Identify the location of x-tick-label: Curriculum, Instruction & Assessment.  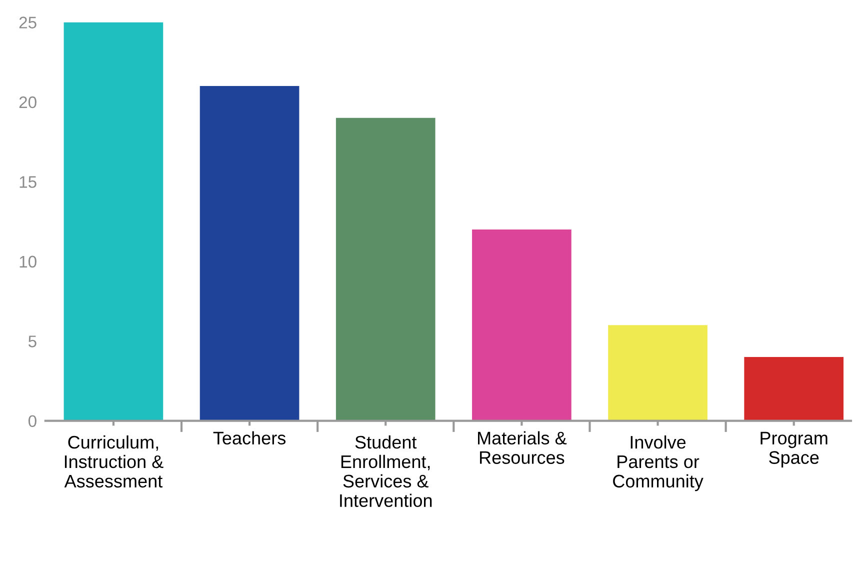
(114, 461).